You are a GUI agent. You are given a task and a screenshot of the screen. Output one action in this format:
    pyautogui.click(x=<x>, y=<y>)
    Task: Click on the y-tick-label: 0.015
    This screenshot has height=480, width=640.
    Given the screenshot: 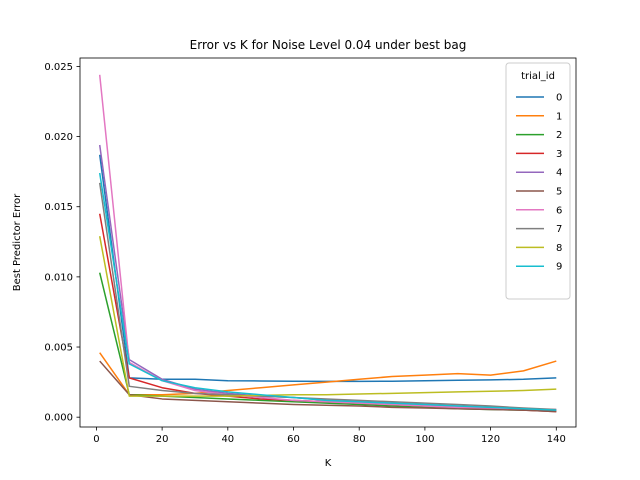 What is the action you would take?
    pyautogui.click(x=58, y=207)
    